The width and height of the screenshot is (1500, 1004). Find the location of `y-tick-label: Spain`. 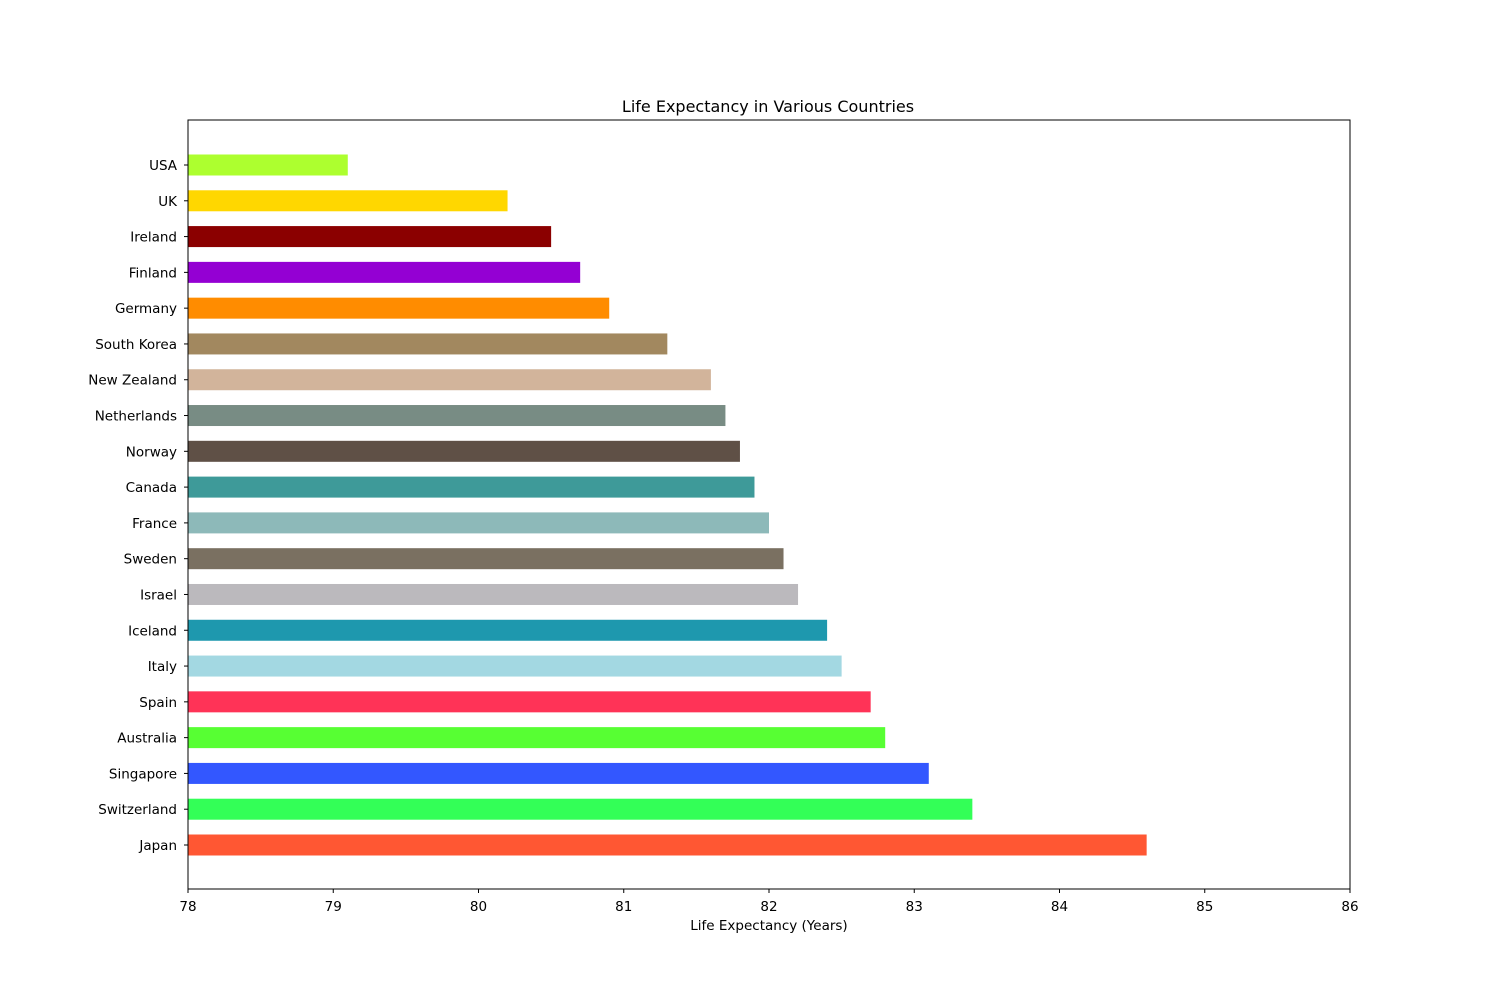

y-tick-label: Spain is located at coordinates (158, 703).